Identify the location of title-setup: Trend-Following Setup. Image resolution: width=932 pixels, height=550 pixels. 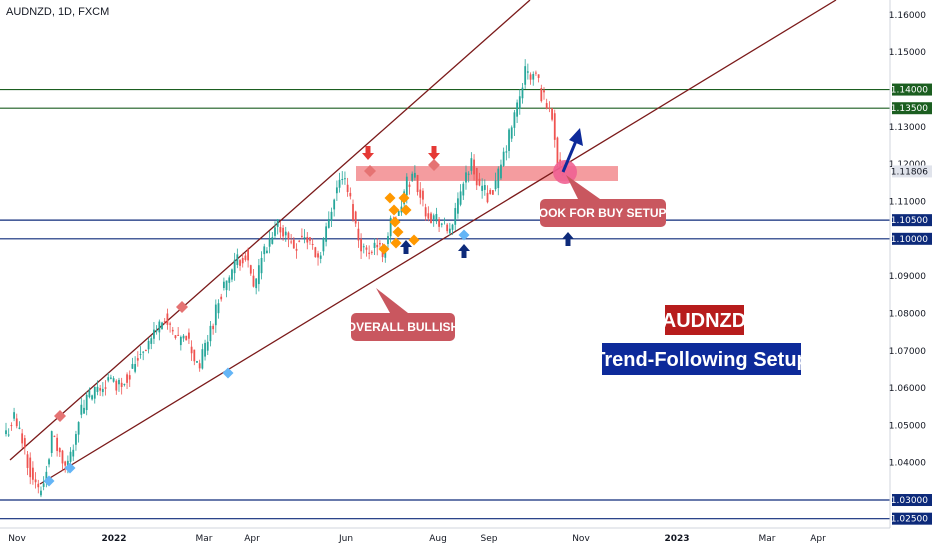
(701, 360).